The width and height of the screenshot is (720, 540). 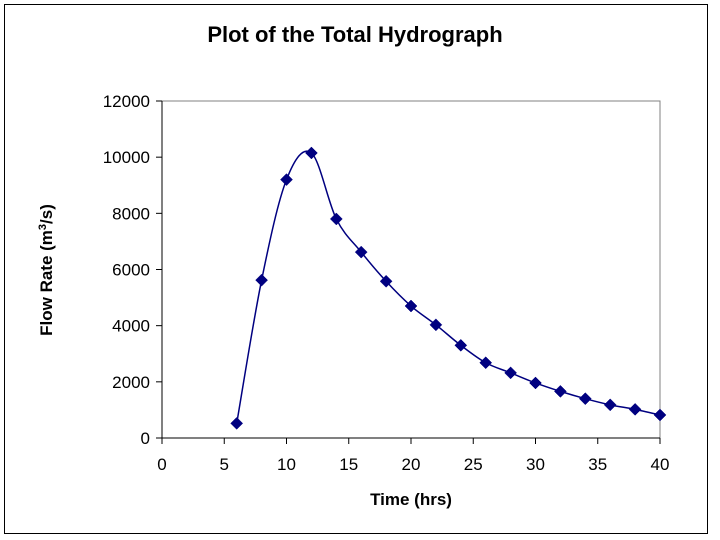 I want to click on y-tick-label: 8000, so click(x=131, y=213).